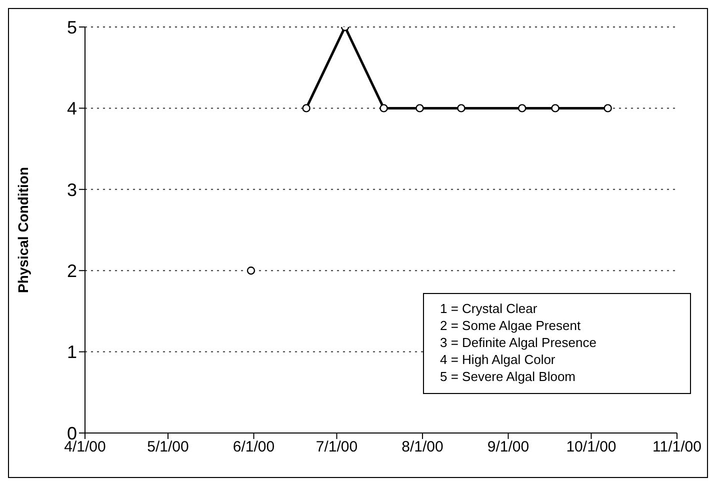  Describe the element at coordinates (71, 108) in the screenshot. I see `y-tick-label: 4` at that location.